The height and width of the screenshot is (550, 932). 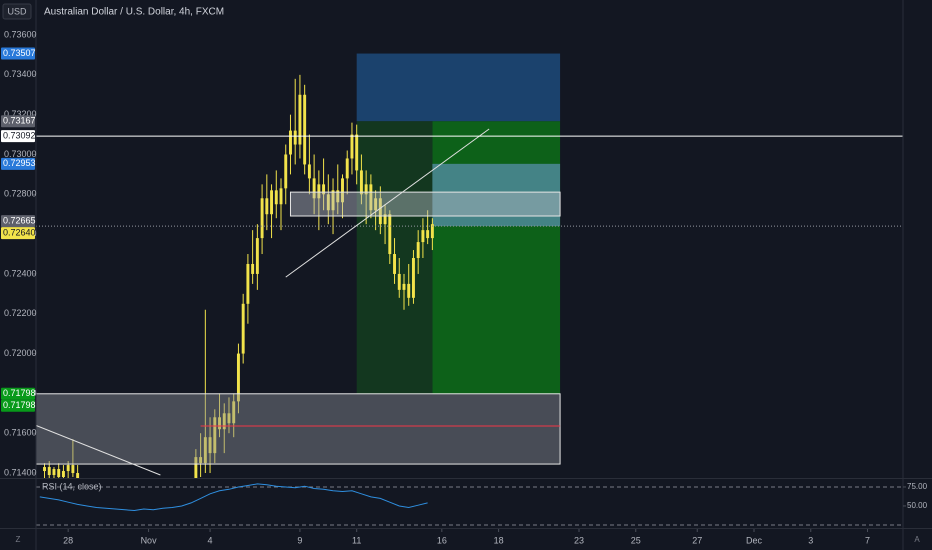 What do you see at coordinates (917, 505) in the screenshot?
I see `rsi-y-tick-label: 50.00` at bounding box center [917, 505].